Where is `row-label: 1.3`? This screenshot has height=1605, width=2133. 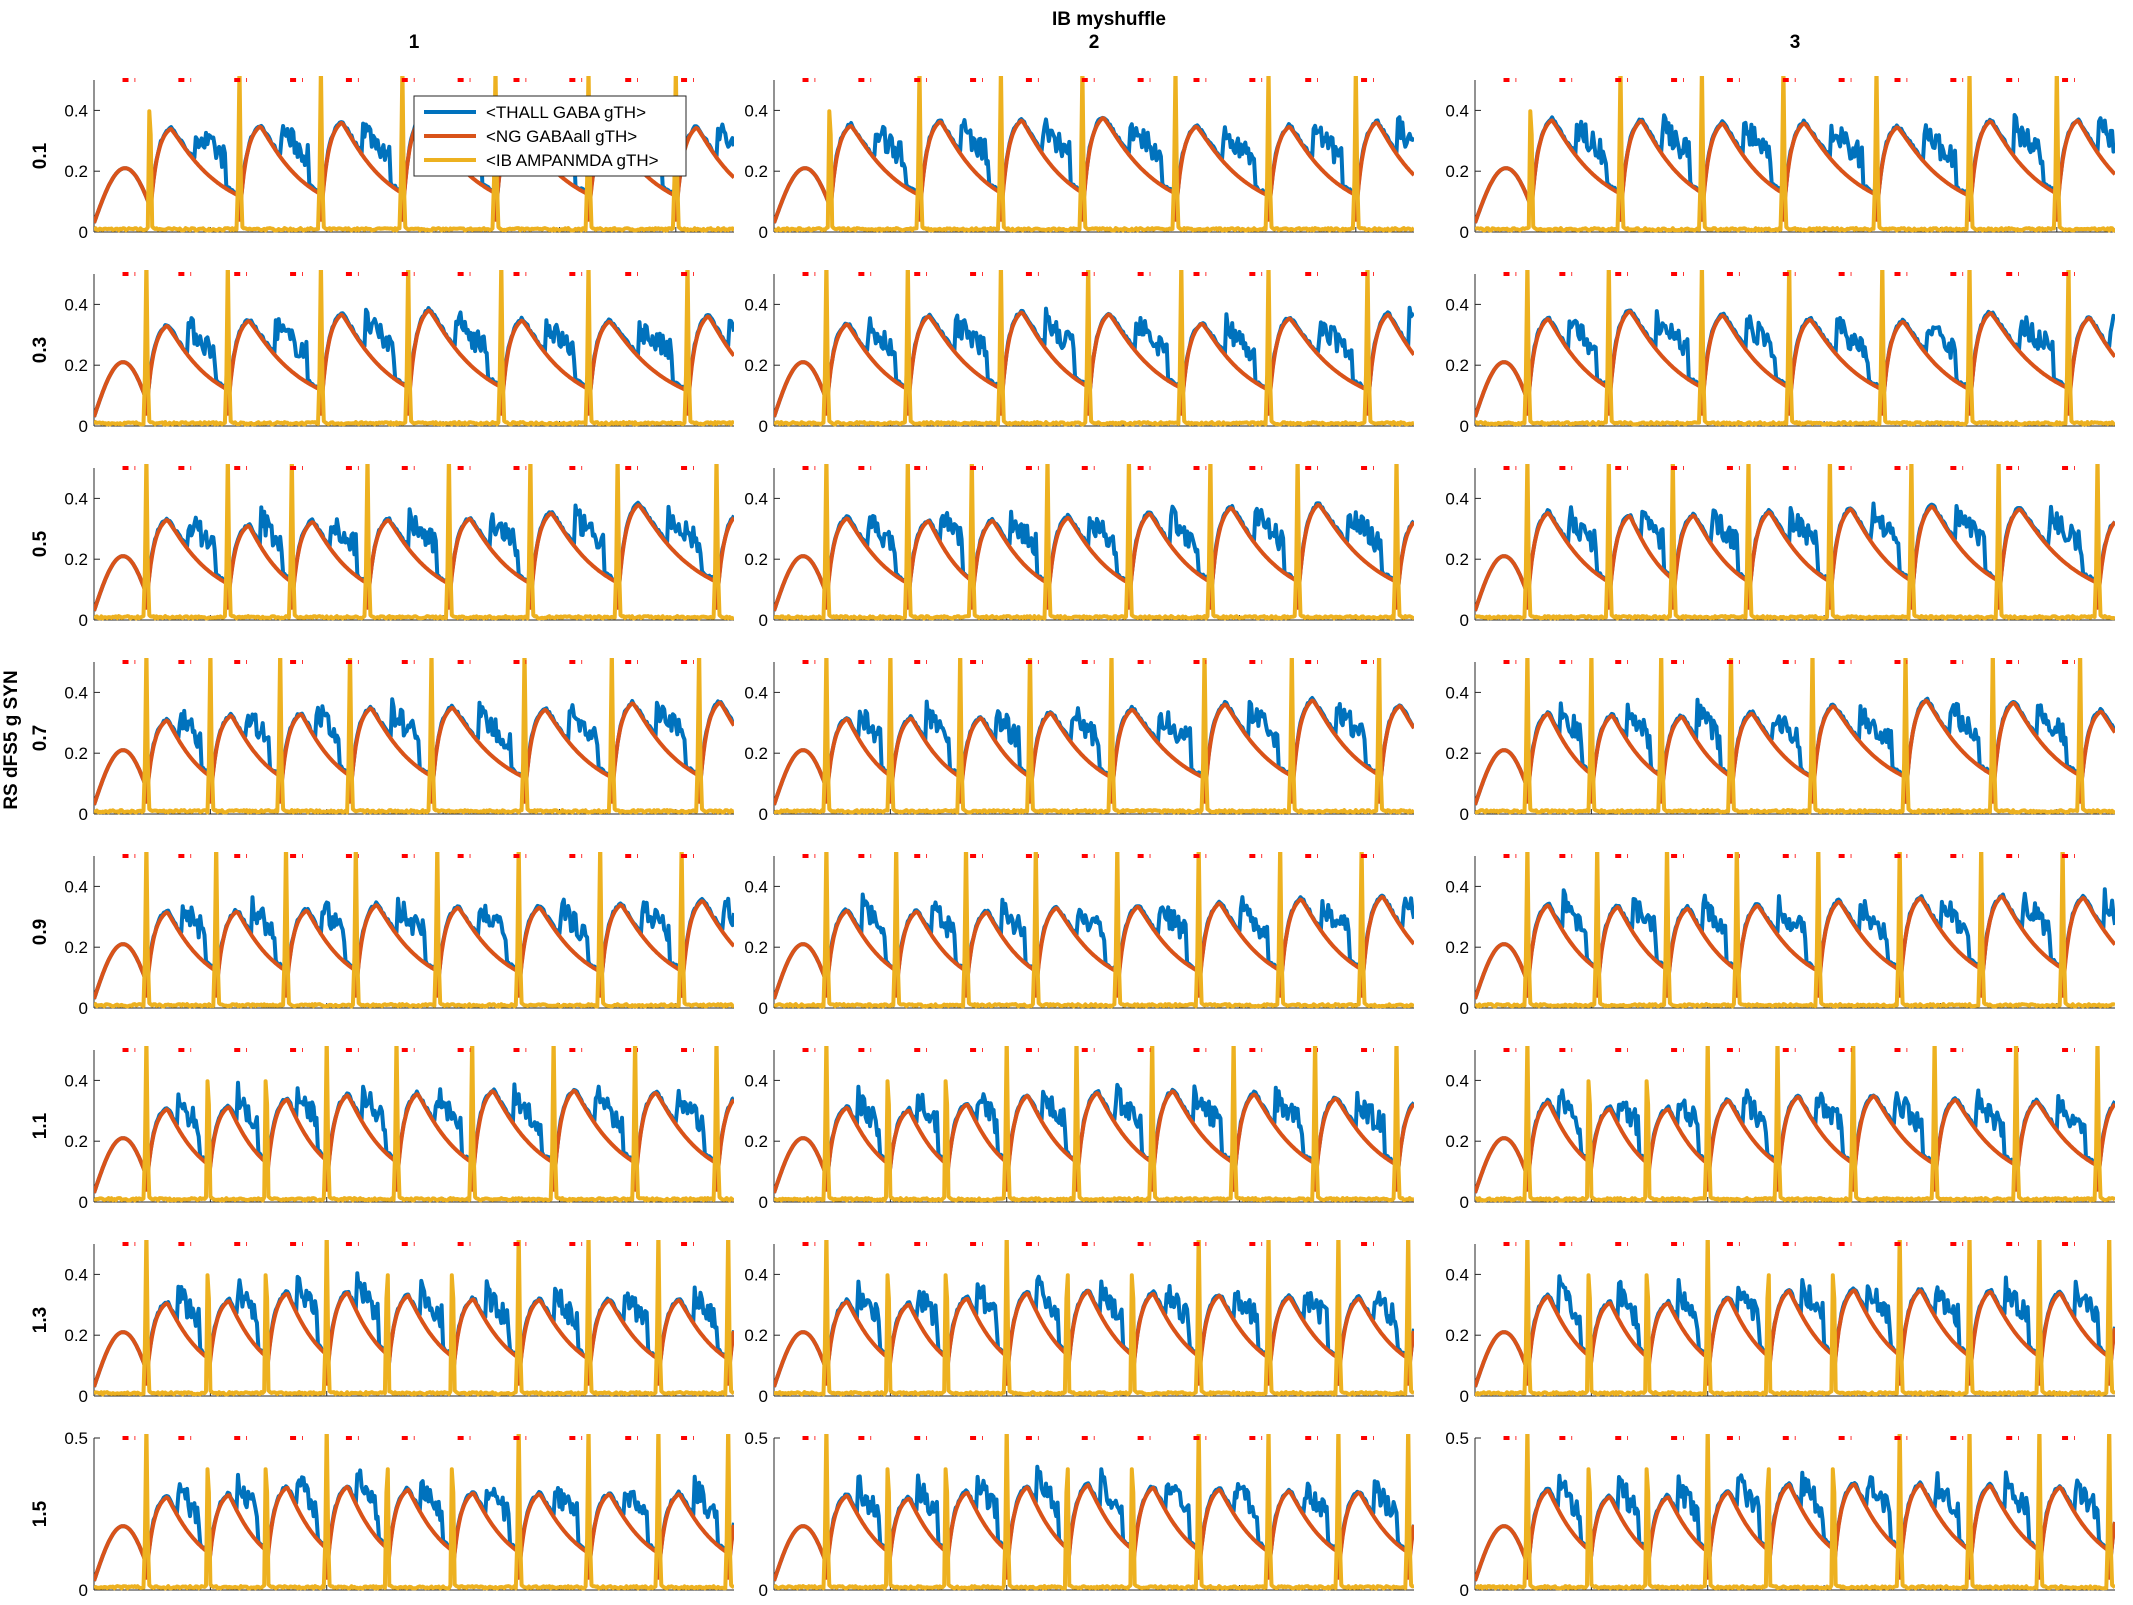 row-label: 1.3 is located at coordinates (40, 1320).